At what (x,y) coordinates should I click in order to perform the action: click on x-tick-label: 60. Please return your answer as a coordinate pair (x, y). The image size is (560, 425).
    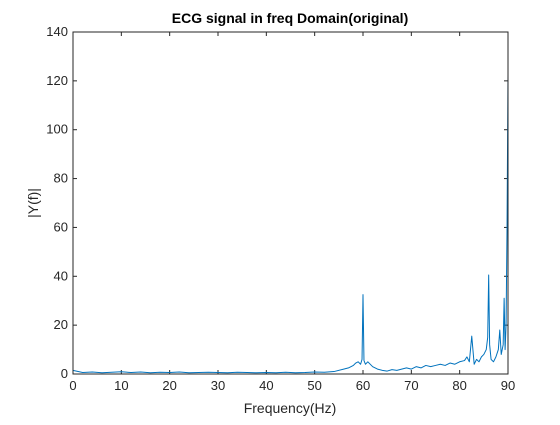
    Looking at the image, I should click on (363, 385).